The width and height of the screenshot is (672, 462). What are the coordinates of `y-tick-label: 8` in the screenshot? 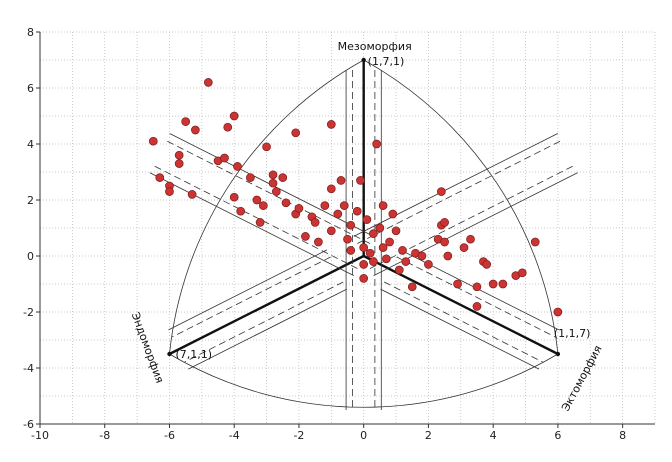 It's located at (30, 32).